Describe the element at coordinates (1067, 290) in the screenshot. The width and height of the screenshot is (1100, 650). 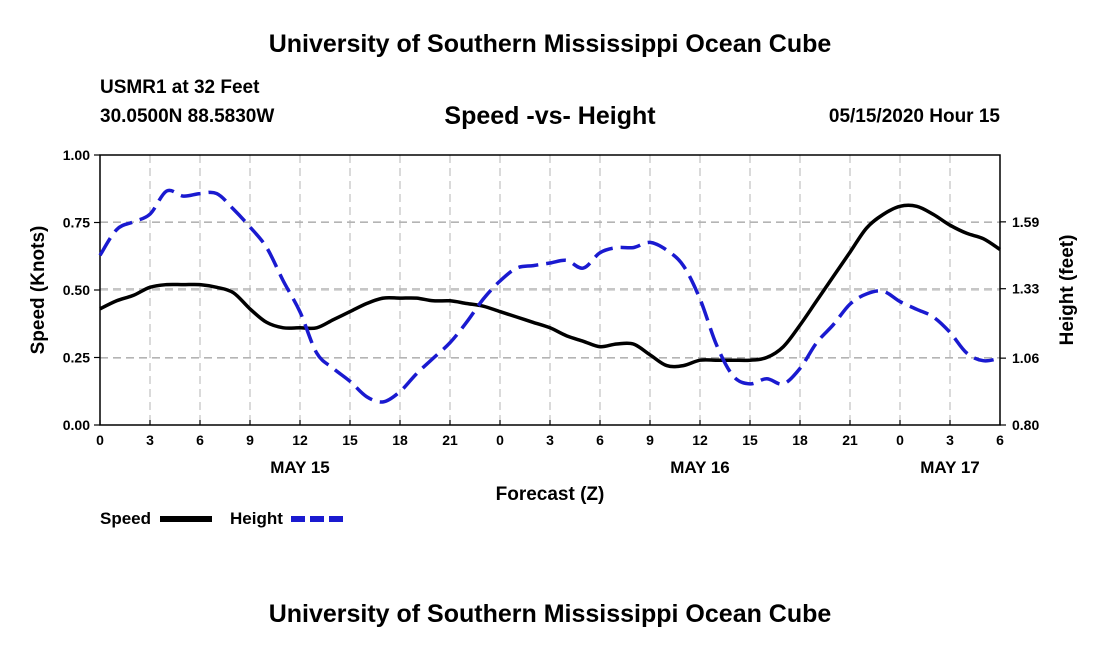
I see `y2-axis-title: Height (feet)` at that location.